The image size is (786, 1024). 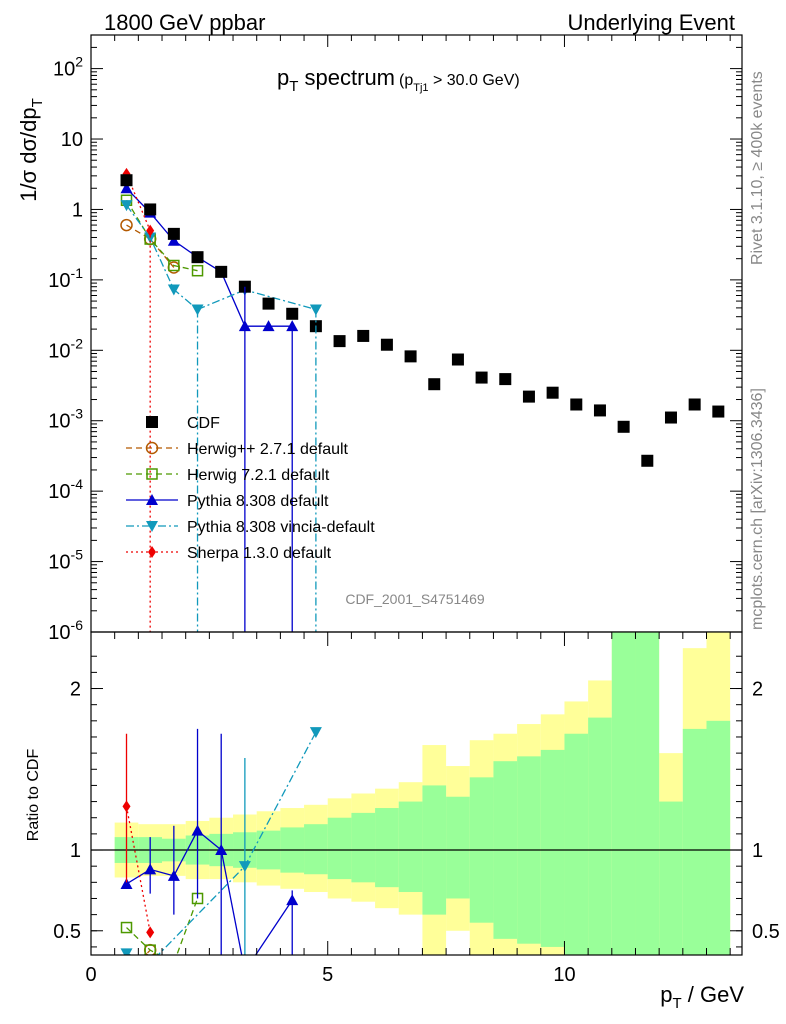 What do you see at coordinates (75, 690) in the screenshot?
I see `ratio-y-tick-label: 2` at bounding box center [75, 690].